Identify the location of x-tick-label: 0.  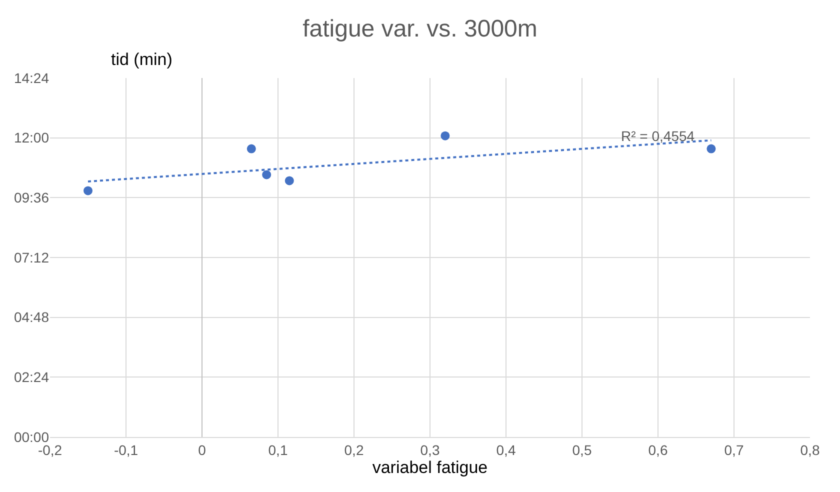
(202, 450).